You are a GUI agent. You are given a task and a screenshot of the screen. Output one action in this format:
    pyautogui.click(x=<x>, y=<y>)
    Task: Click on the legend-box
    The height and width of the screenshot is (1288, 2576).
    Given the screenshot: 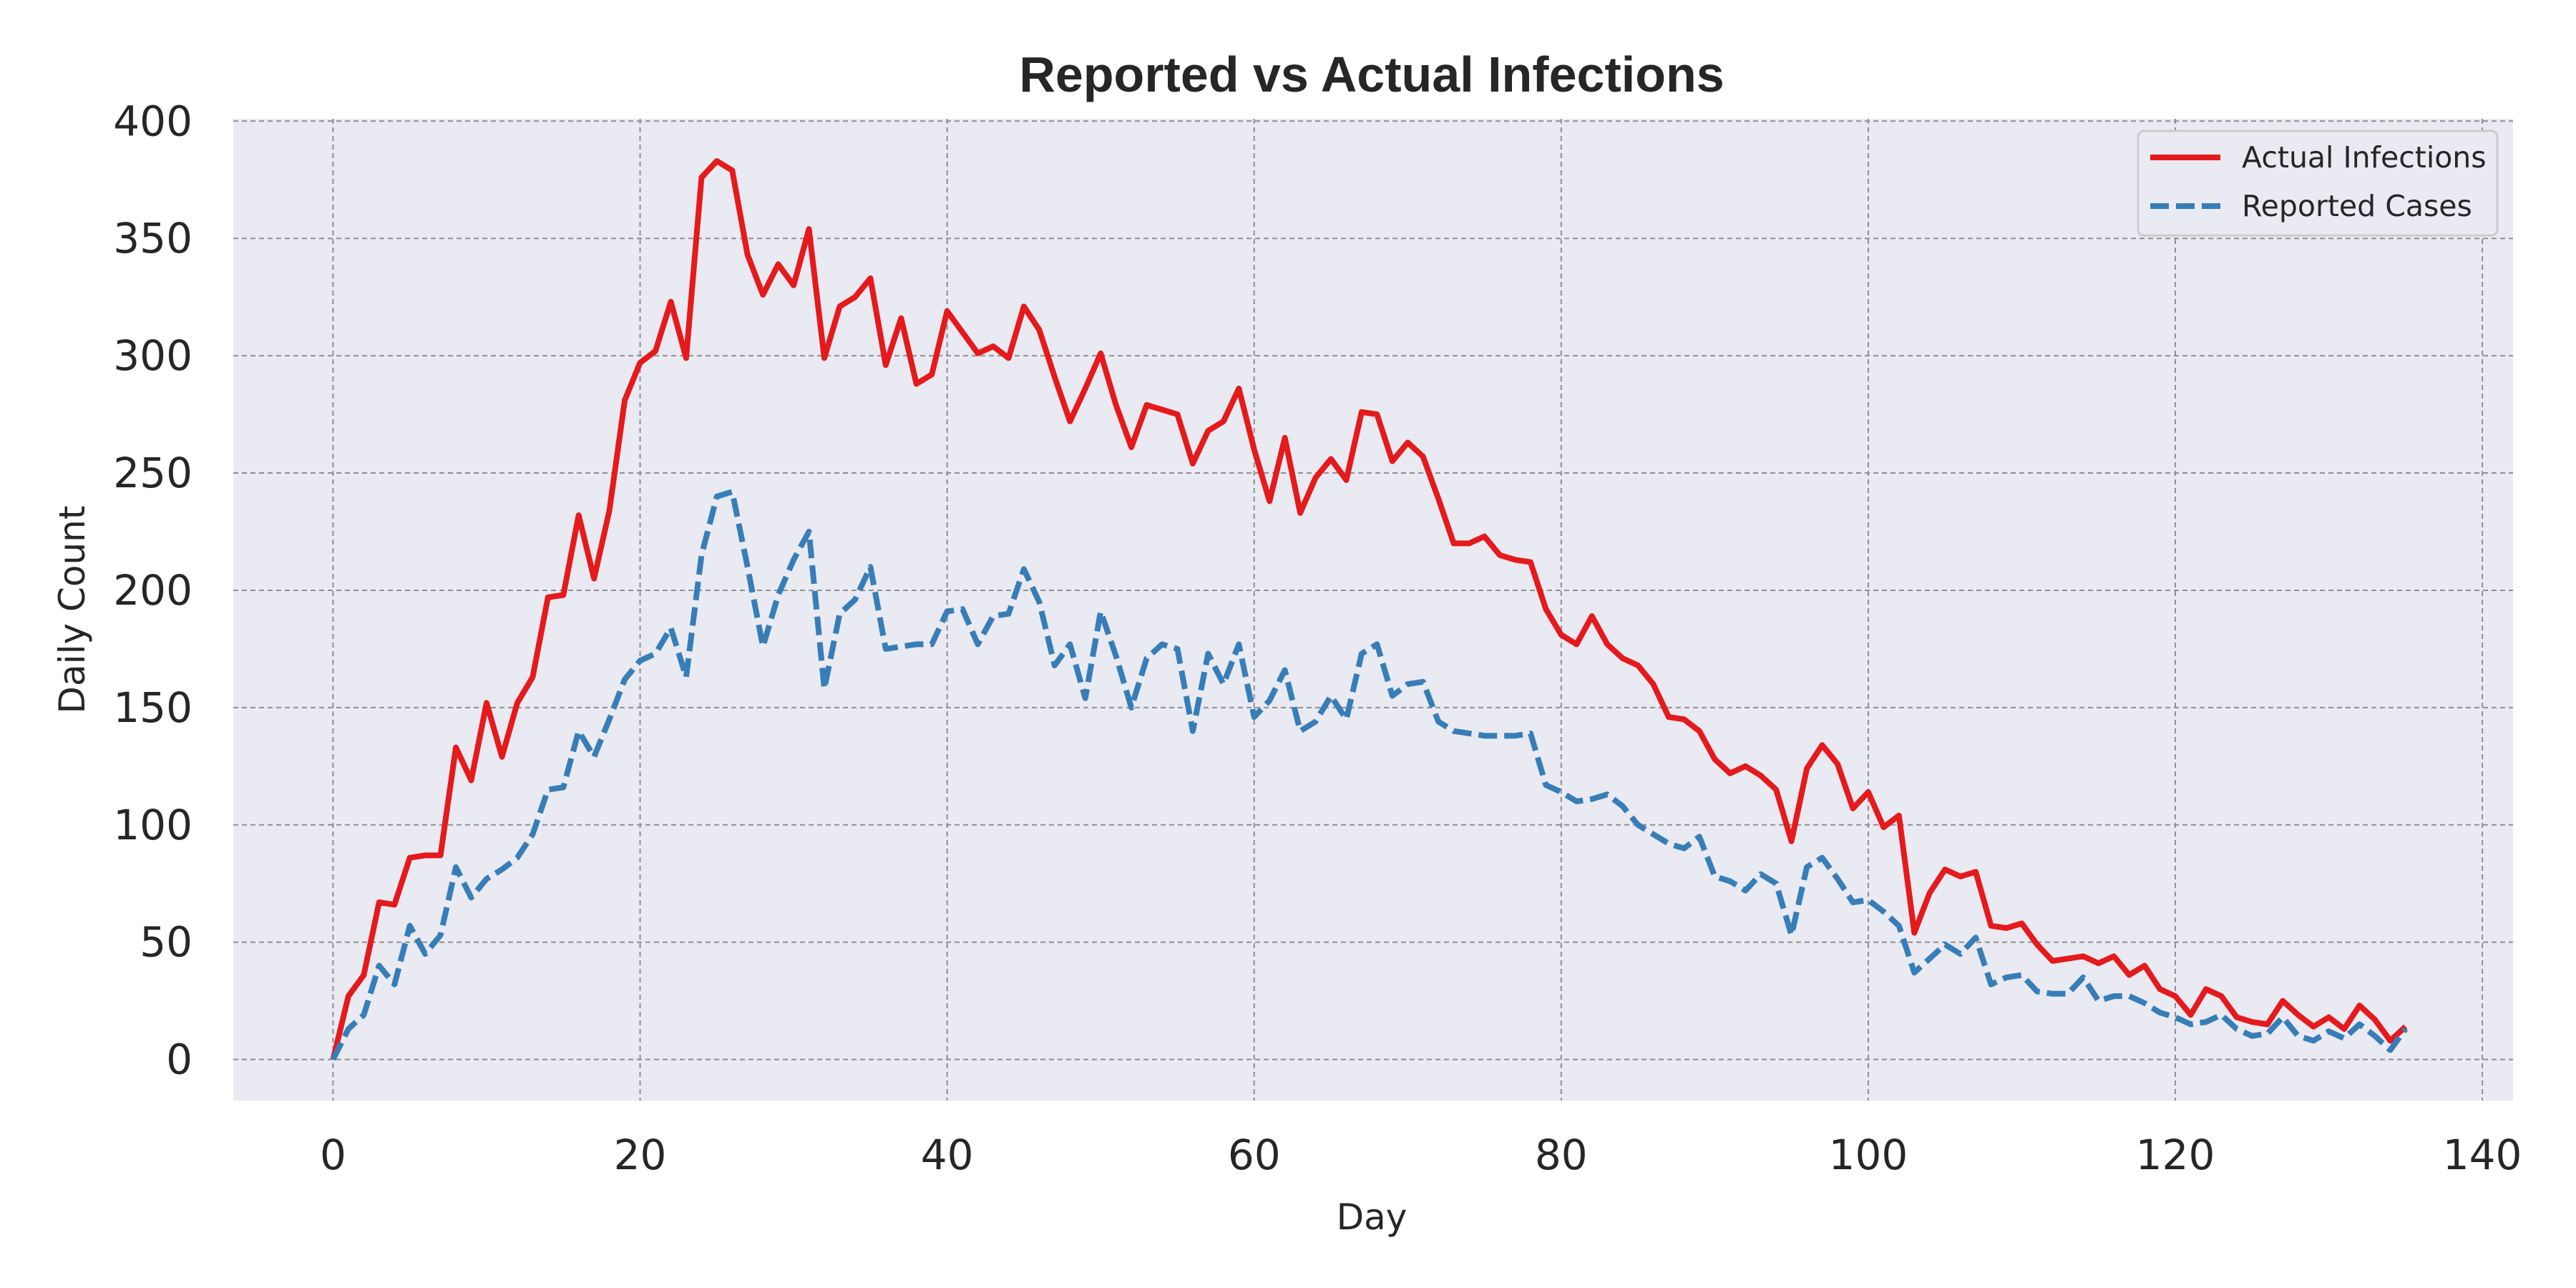 What is the action you would take?
    pyautogui.click(x=2318, y=183)
    